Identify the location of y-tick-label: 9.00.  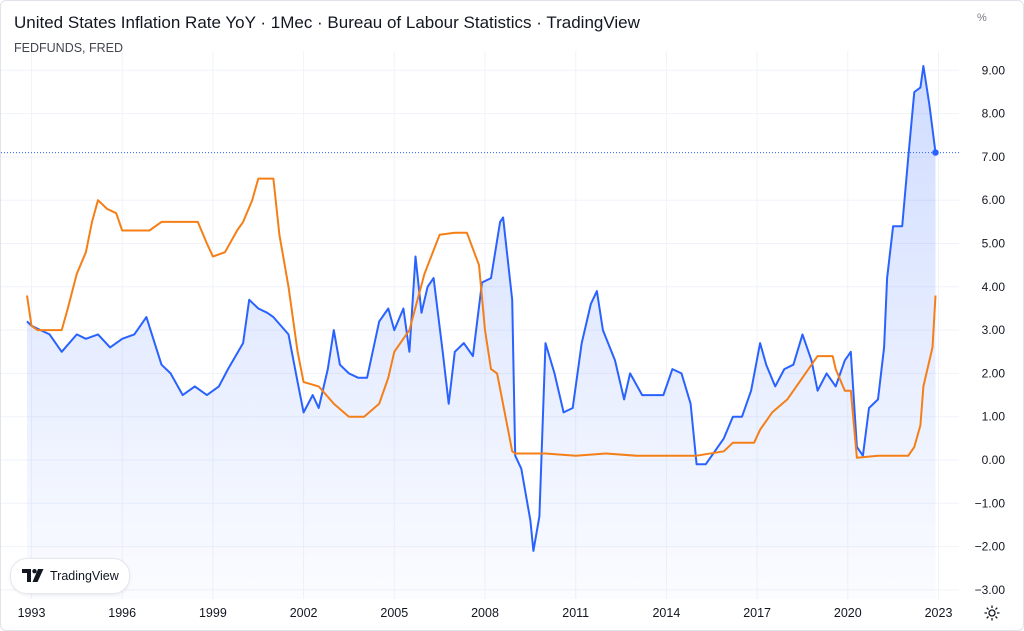
(994, 70).